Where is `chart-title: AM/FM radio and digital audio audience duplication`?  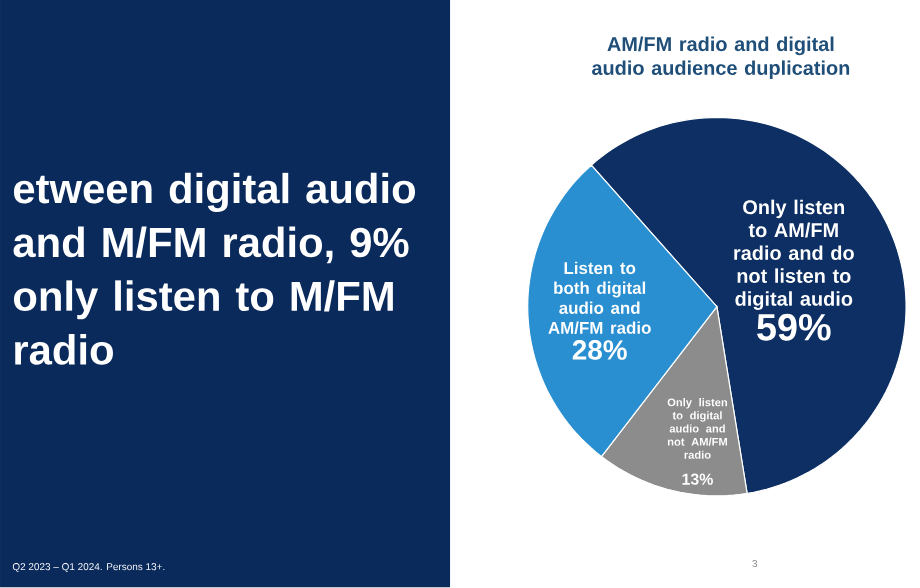
chart-title: AM/FM radio and digital audio audience duplication is located at coordinates (721, 58).